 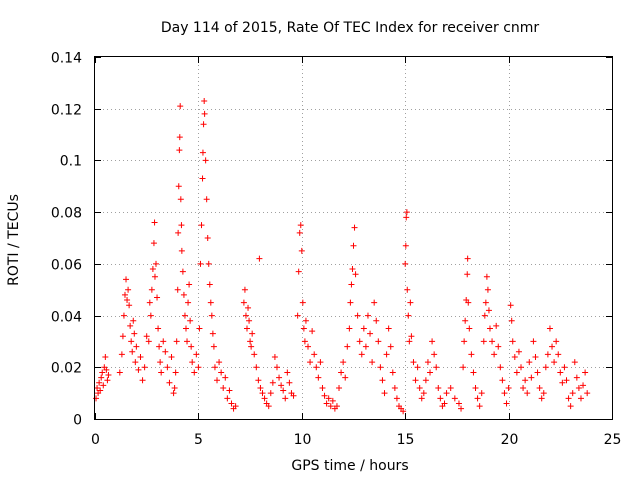 What do you see at coordinates (66, 240) in the screenshot?
I see `y-tick-labels: 0 0.02 0.04 0.06 0.08 0.1 0.12 0.14` at bounding box center [66, 240].